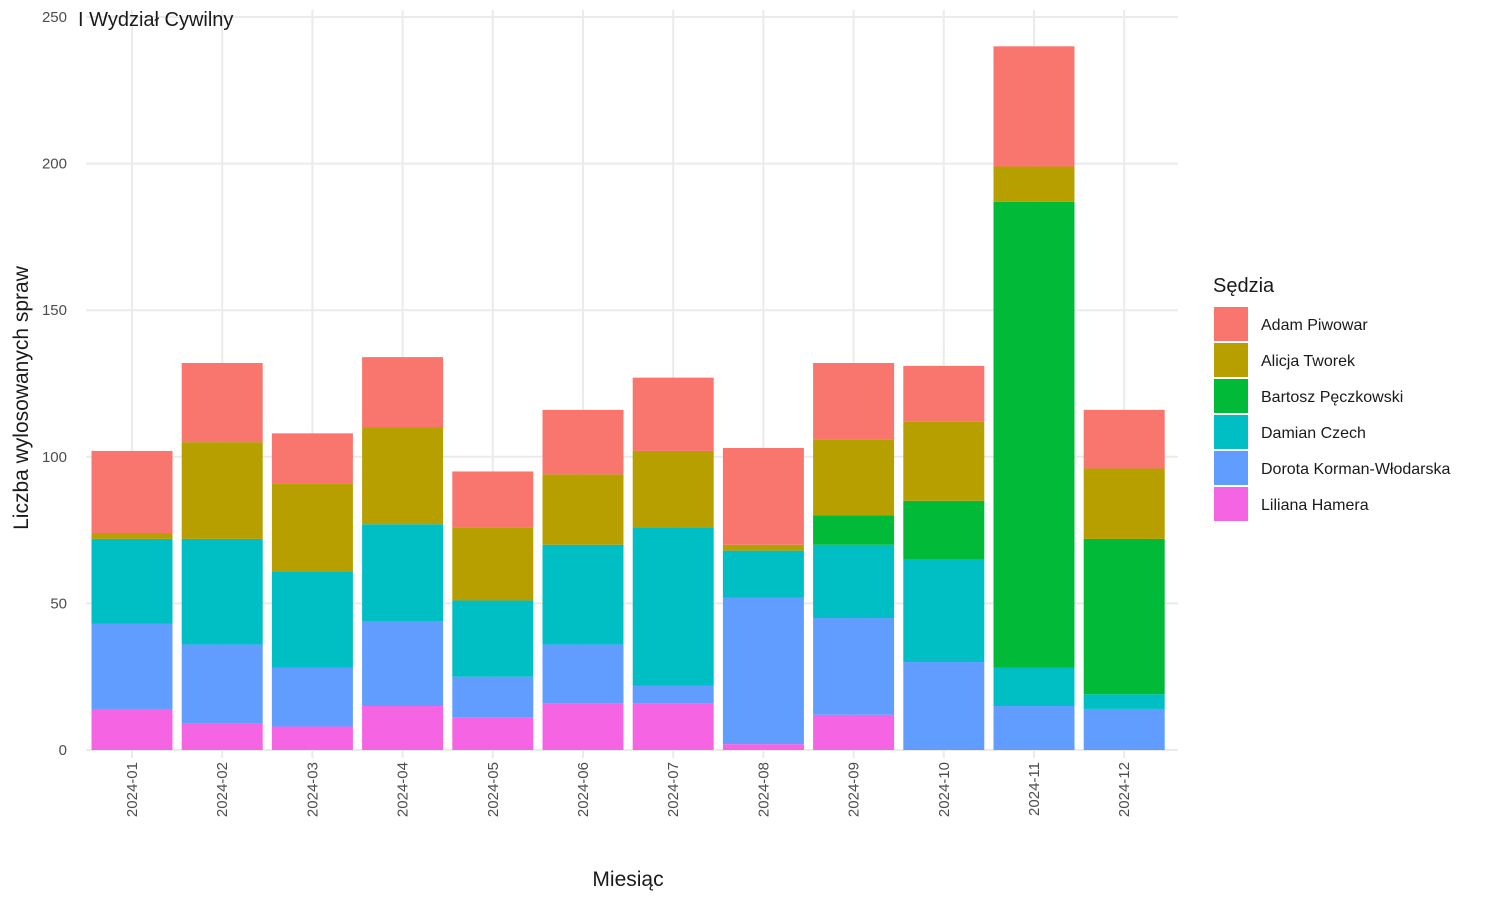 The height and width of the screenshot is (900, 1500). I want to click on x-tick-label: 2024-07, so click(673, 789).